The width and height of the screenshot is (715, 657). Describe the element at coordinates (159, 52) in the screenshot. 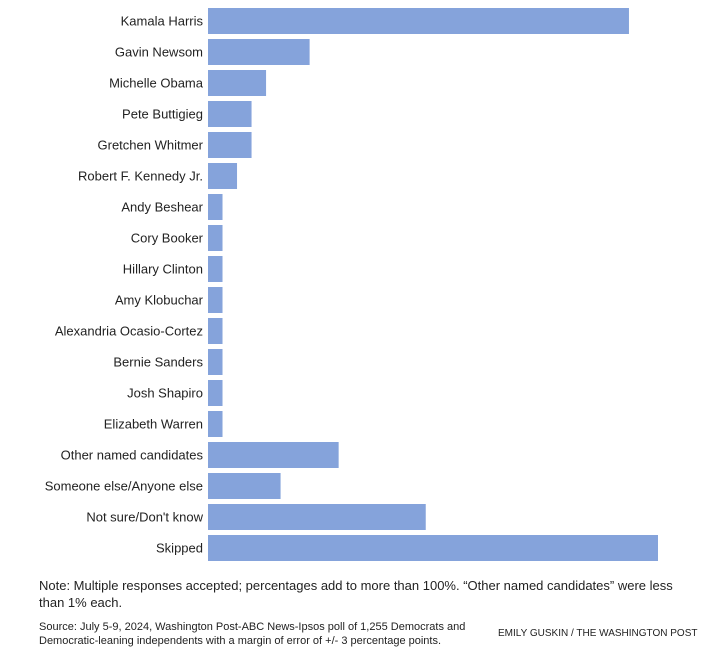

I see `category-label: Gavin Newsom` at that location.